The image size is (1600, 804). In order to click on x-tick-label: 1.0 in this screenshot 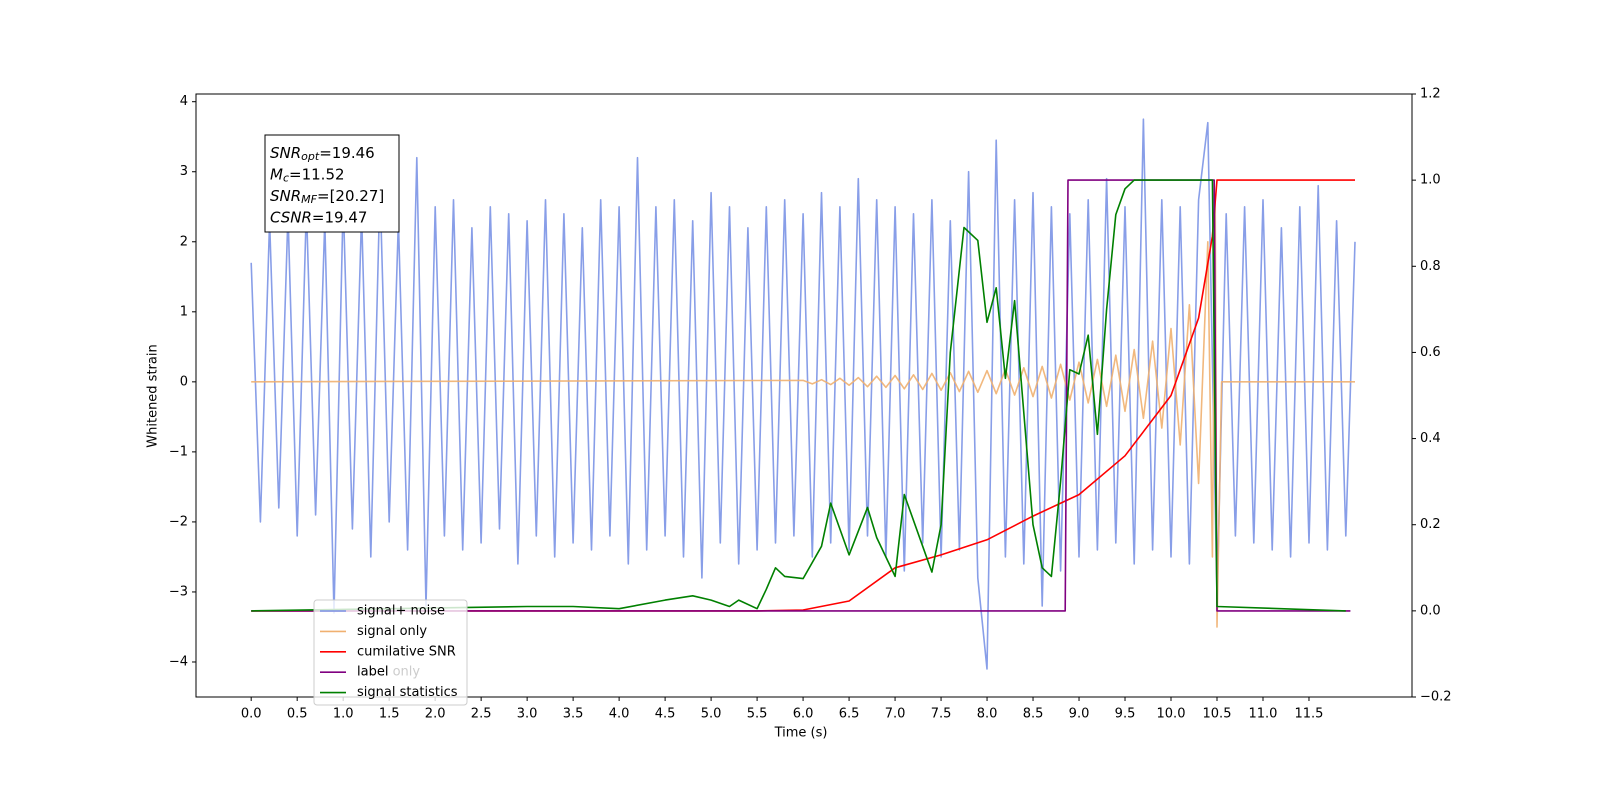, I will do `click(343, 714)`.